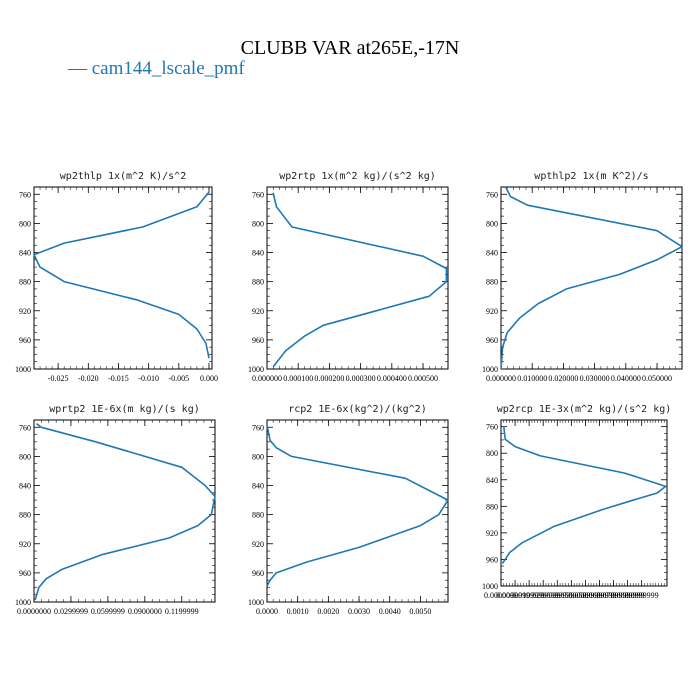 The image size is (700, 700). What do you see at coordinates (423, 378) in the screenshot?
I see `x-tick-label: 0.000500` at bounding box center [423, 378].